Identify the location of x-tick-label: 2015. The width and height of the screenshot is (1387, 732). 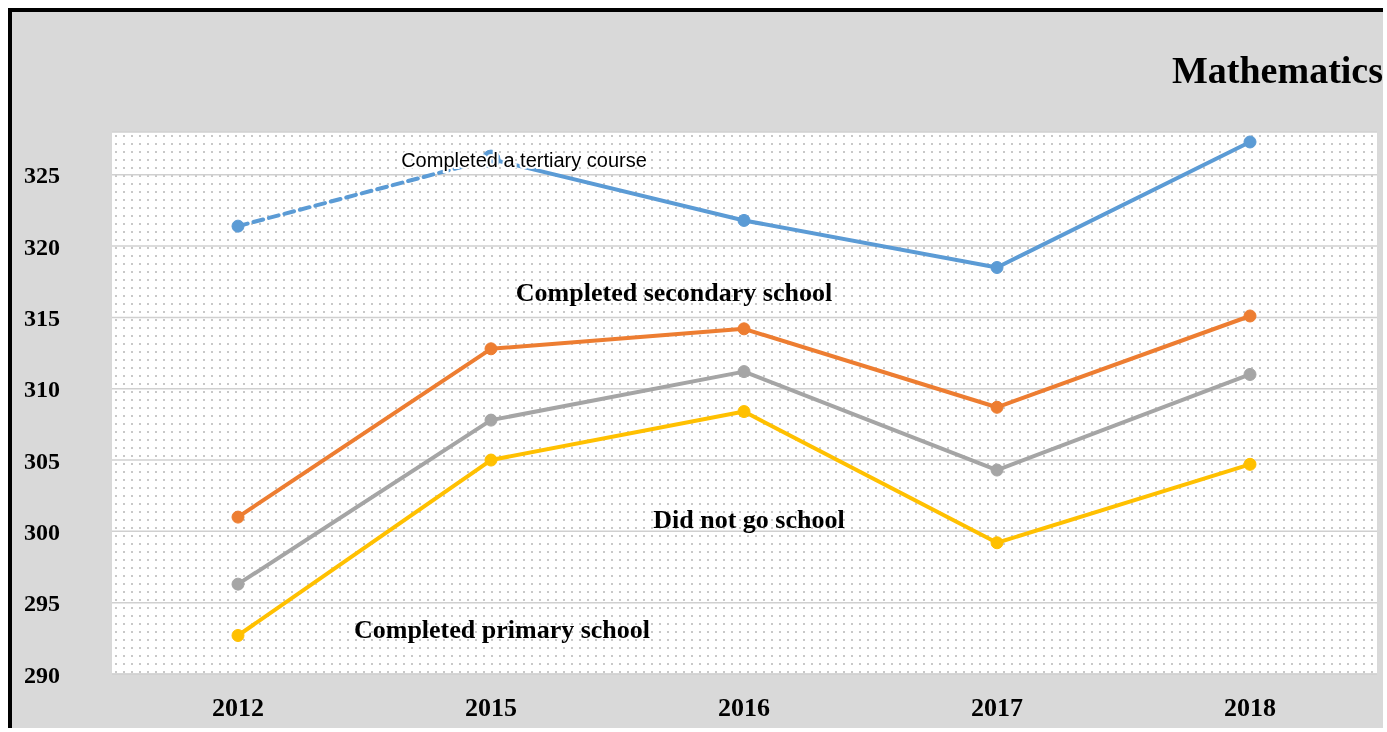
(491, 708).